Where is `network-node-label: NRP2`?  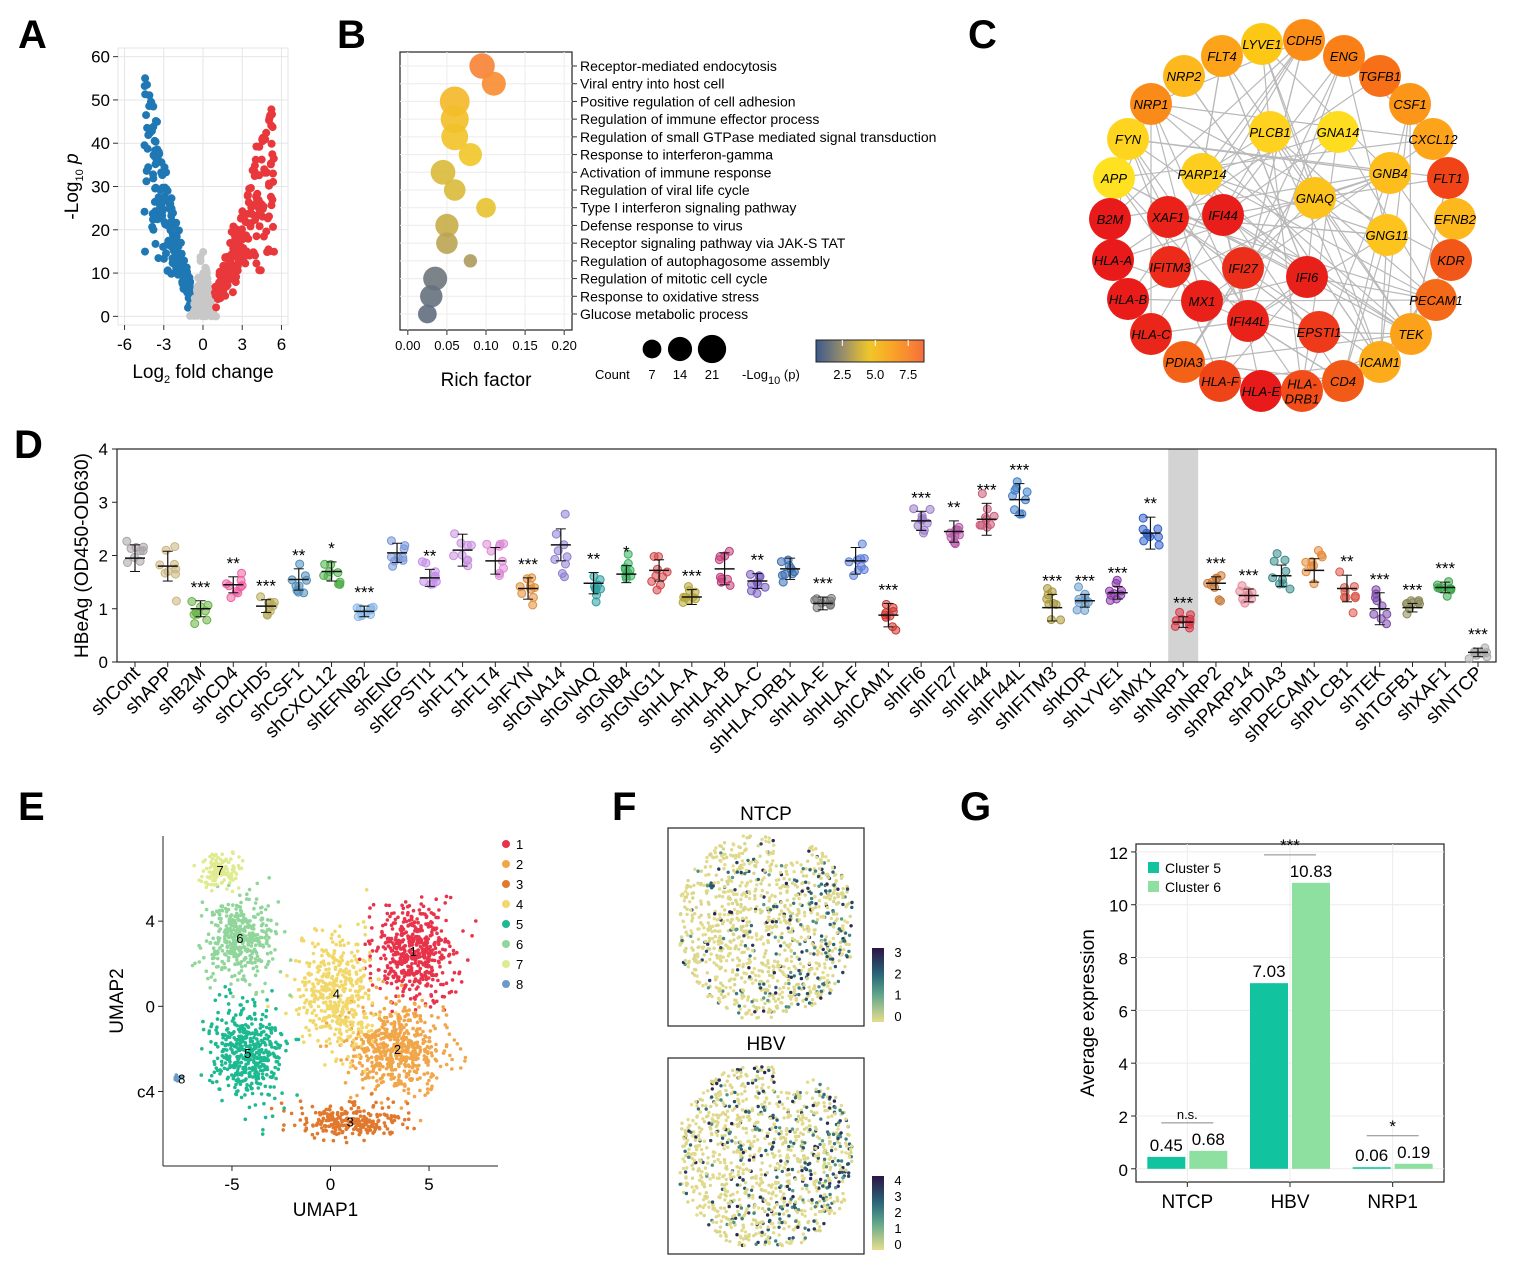 network-node-label: NRP2 is located at coordinates (1184, 76).